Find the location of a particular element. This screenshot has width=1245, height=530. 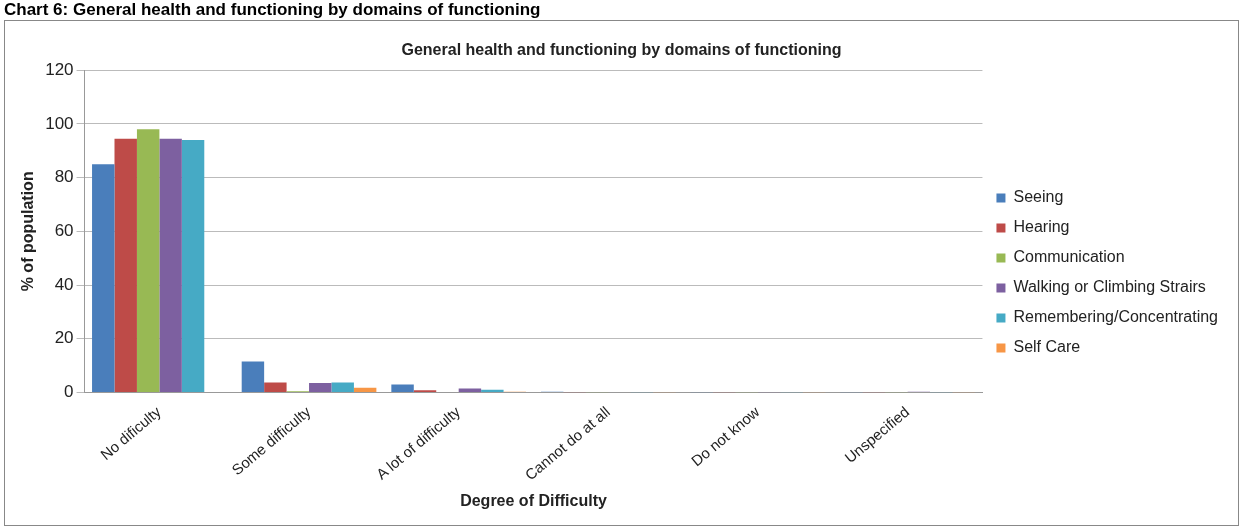

legend-label: Seeing is located at coordinates (1038, 197).